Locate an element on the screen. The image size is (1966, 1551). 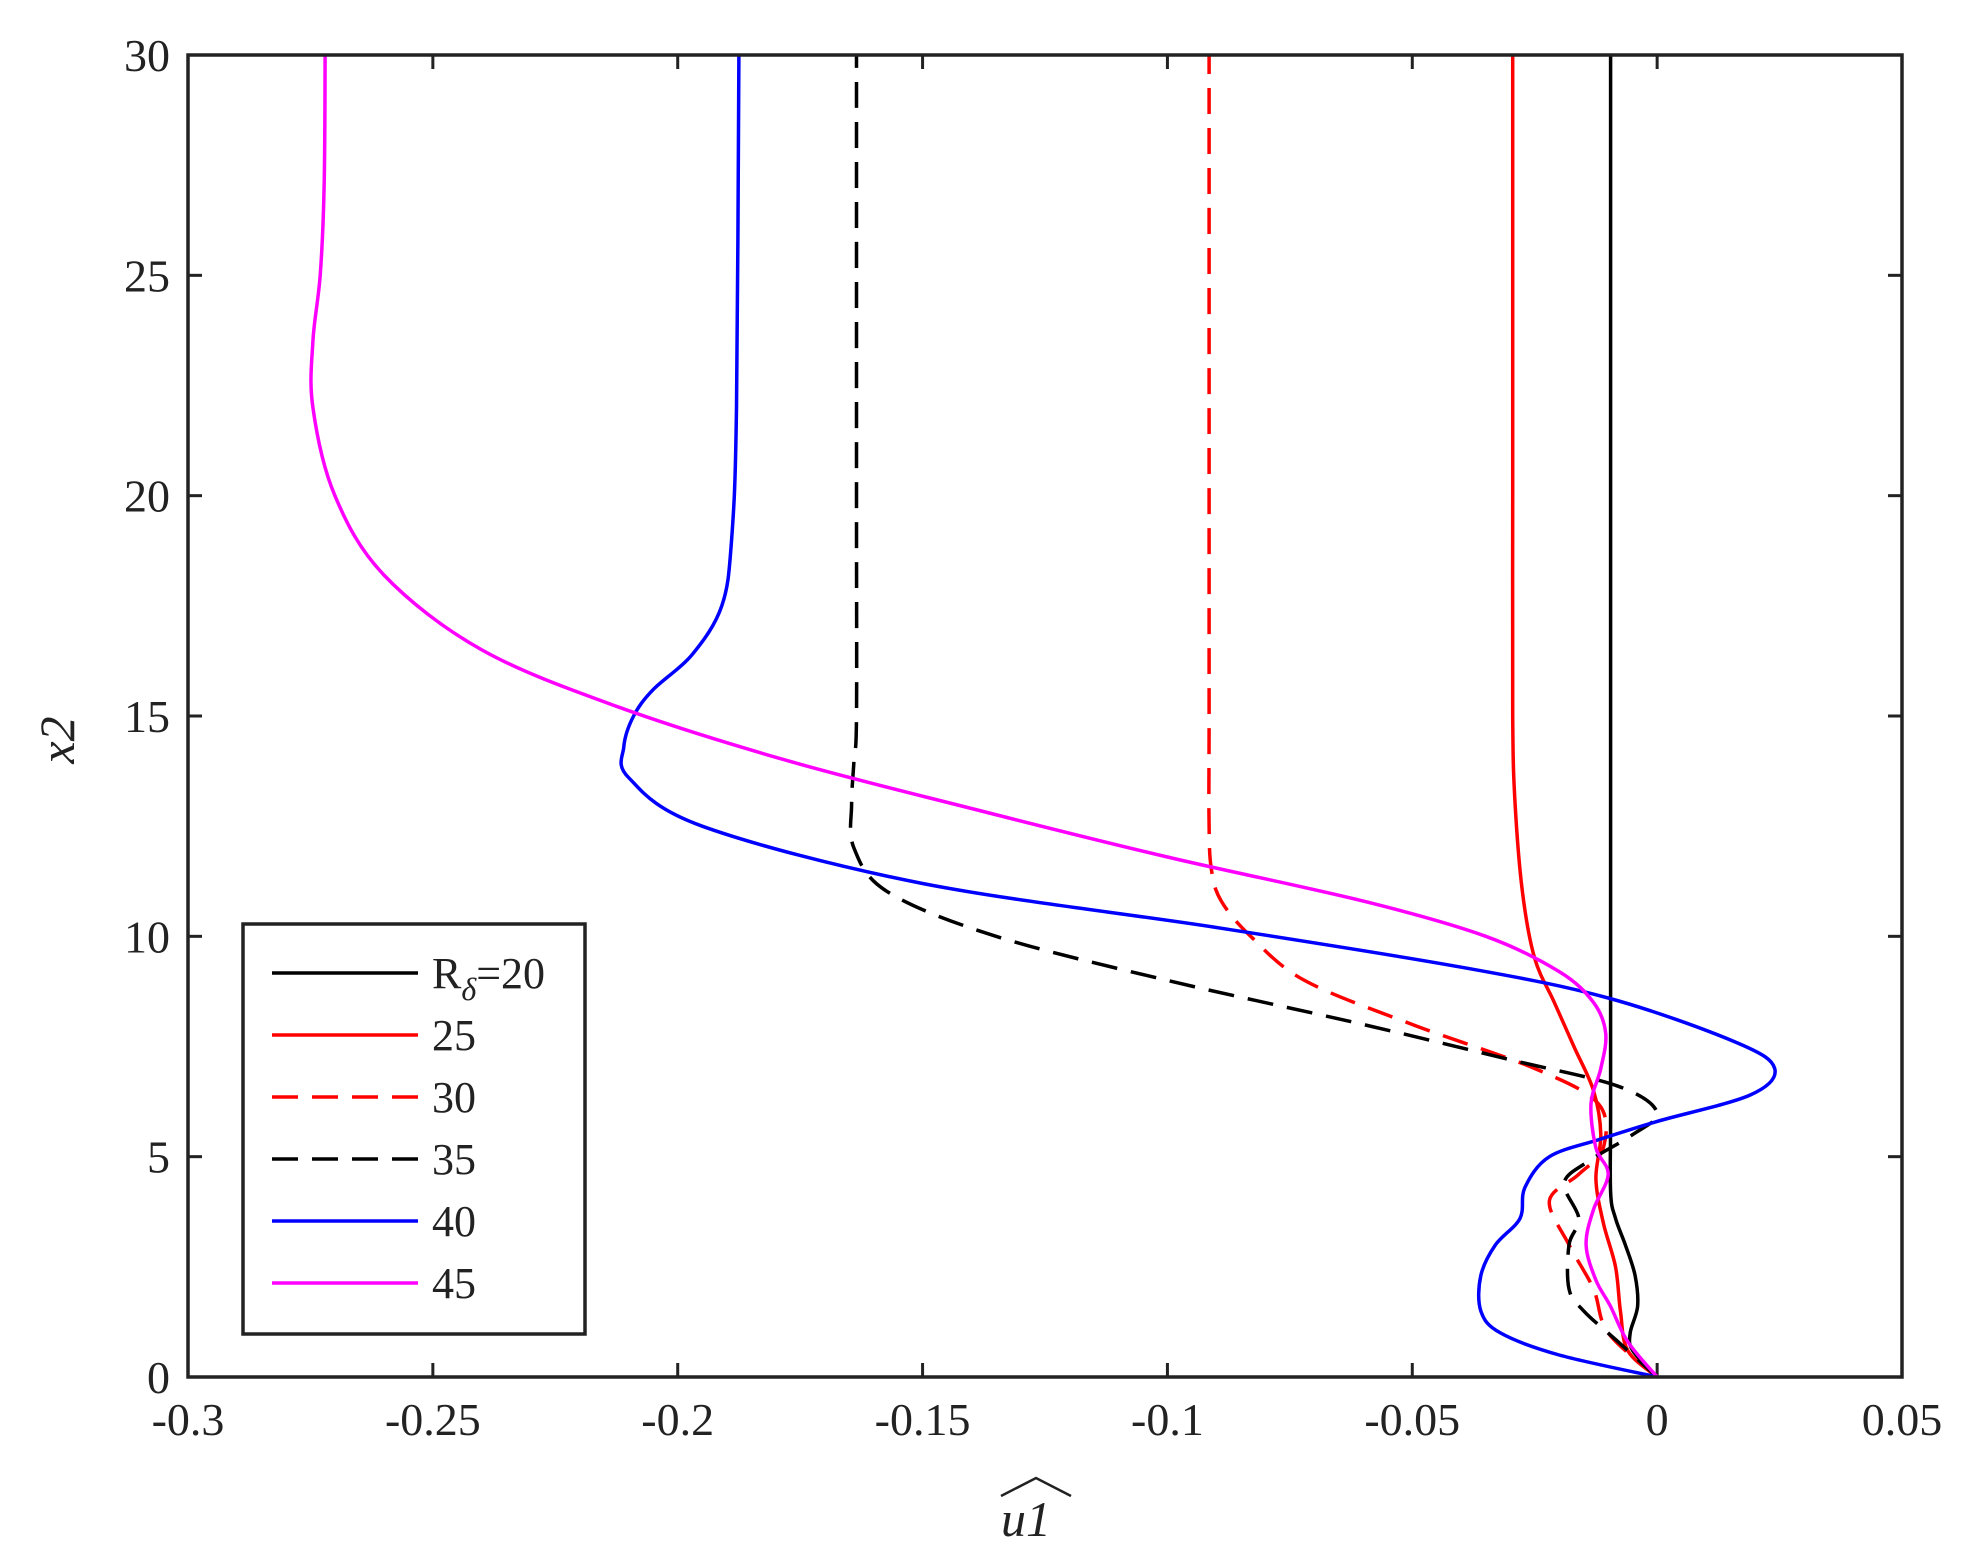
legend-label-4: 40 is located at coordinates (454, 1221).